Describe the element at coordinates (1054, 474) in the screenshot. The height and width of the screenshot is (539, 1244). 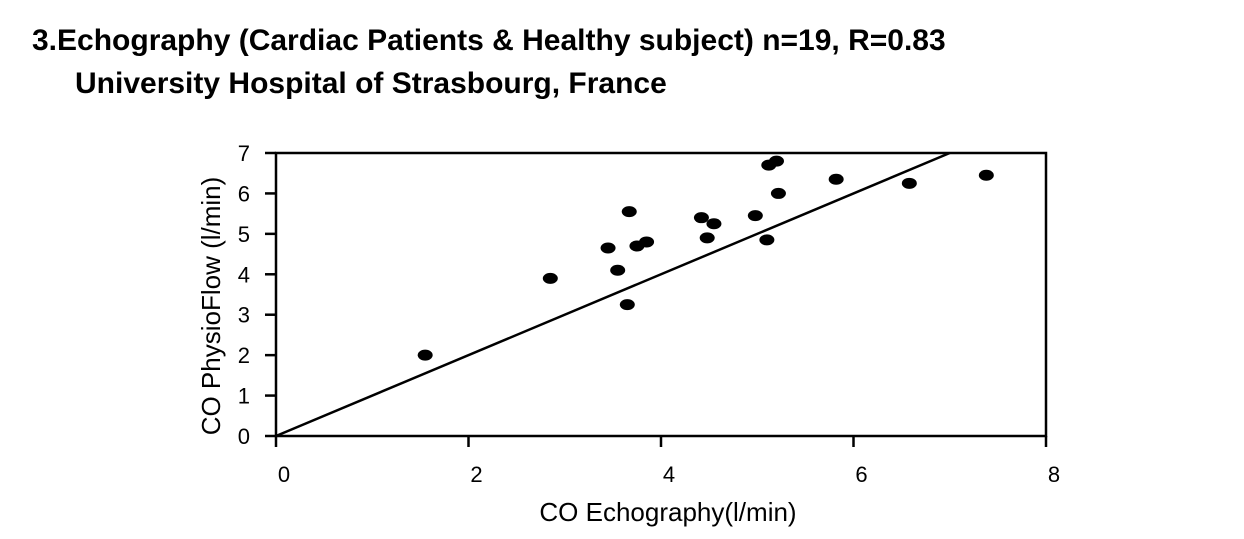
I see `x-tick-label: 8` at that location.